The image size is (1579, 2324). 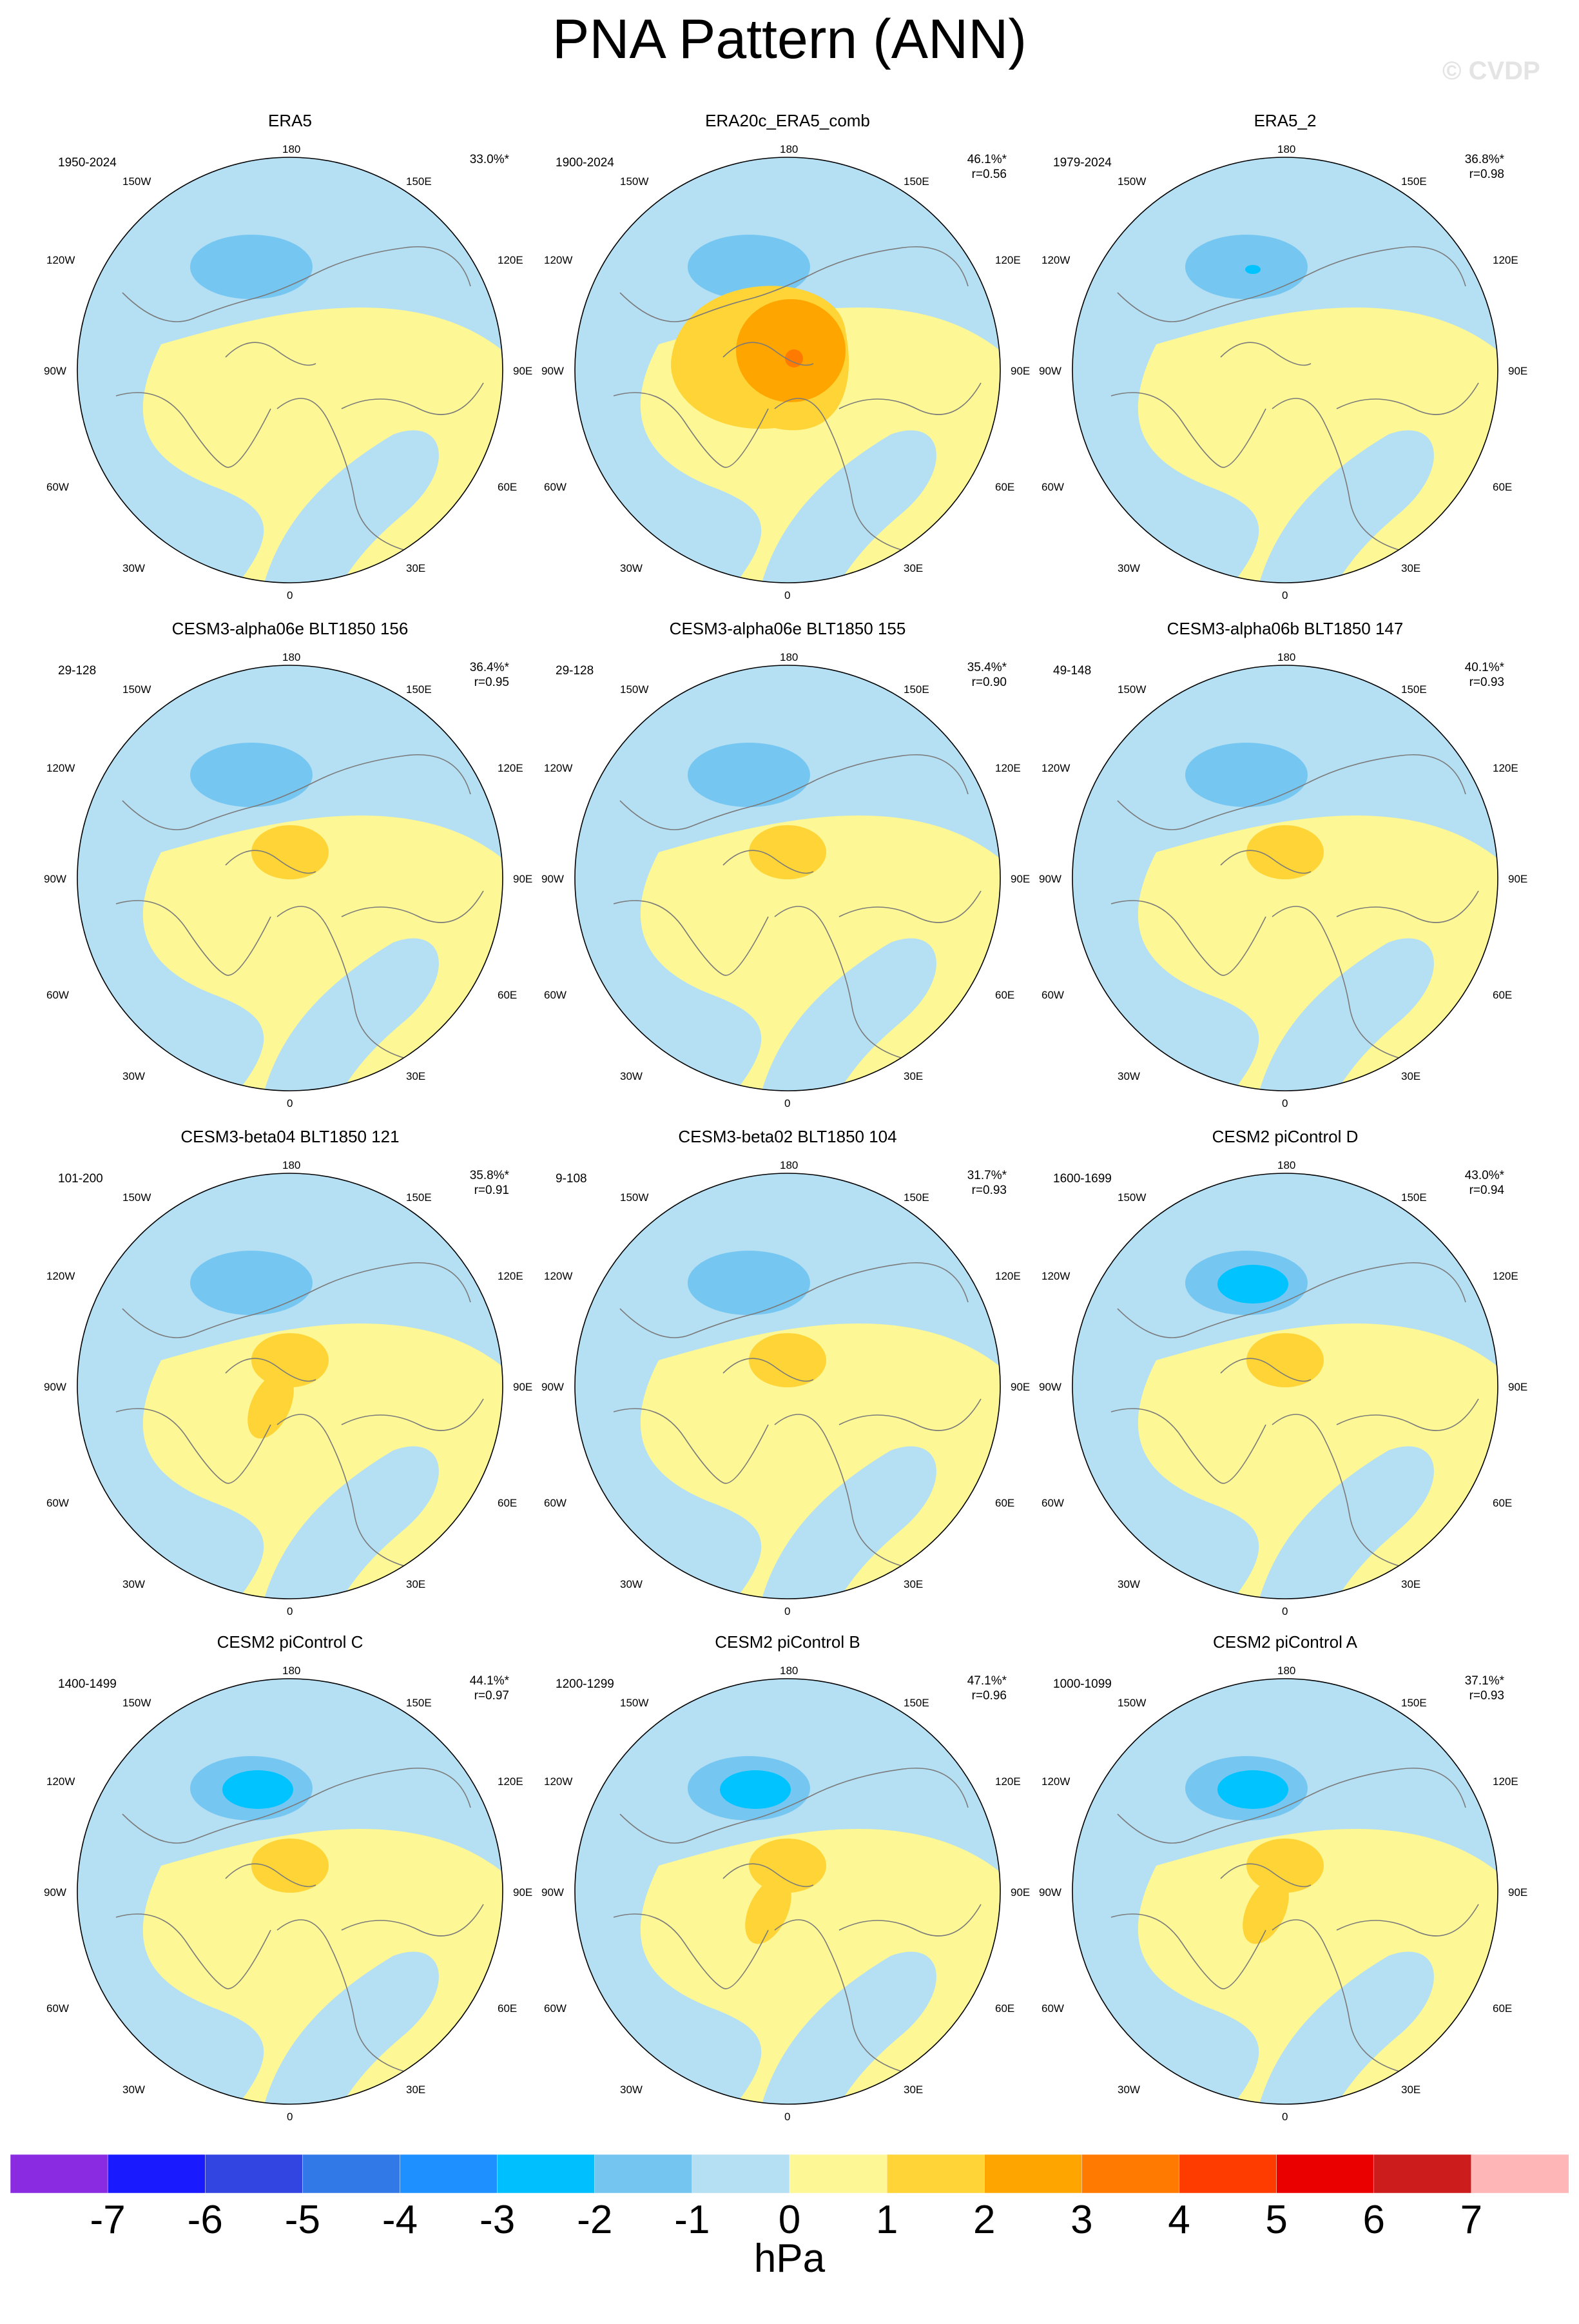 What do you see at coordinates (87, 1684) in the screenshot?
I see `panel-period: 1400-1499` at bounding box center [87, 1684].